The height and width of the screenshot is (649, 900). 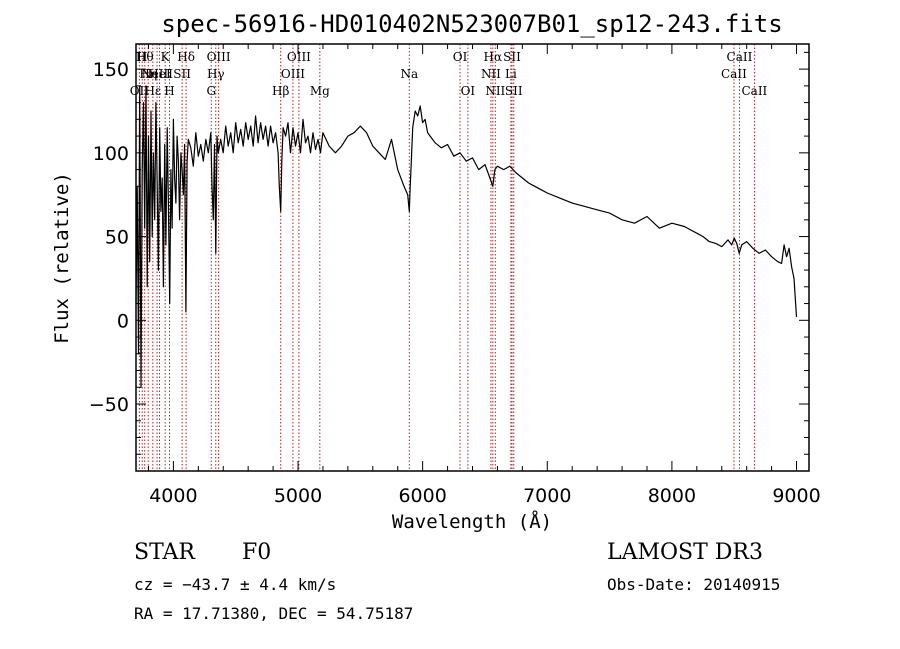 I want to click on spectral-line-label: G, so click(x=211, y=91).